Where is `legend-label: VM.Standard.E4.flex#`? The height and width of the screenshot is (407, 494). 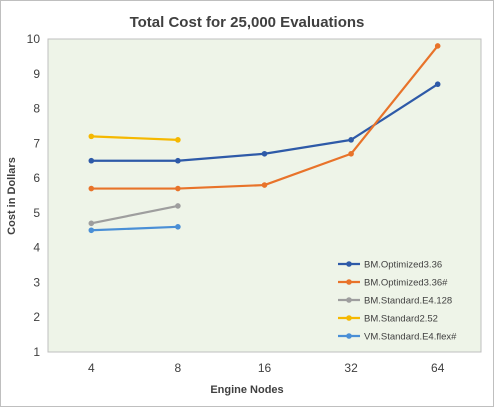 legend-label: VM.Standard.E4.flex# is located at coordinates (410, 337).